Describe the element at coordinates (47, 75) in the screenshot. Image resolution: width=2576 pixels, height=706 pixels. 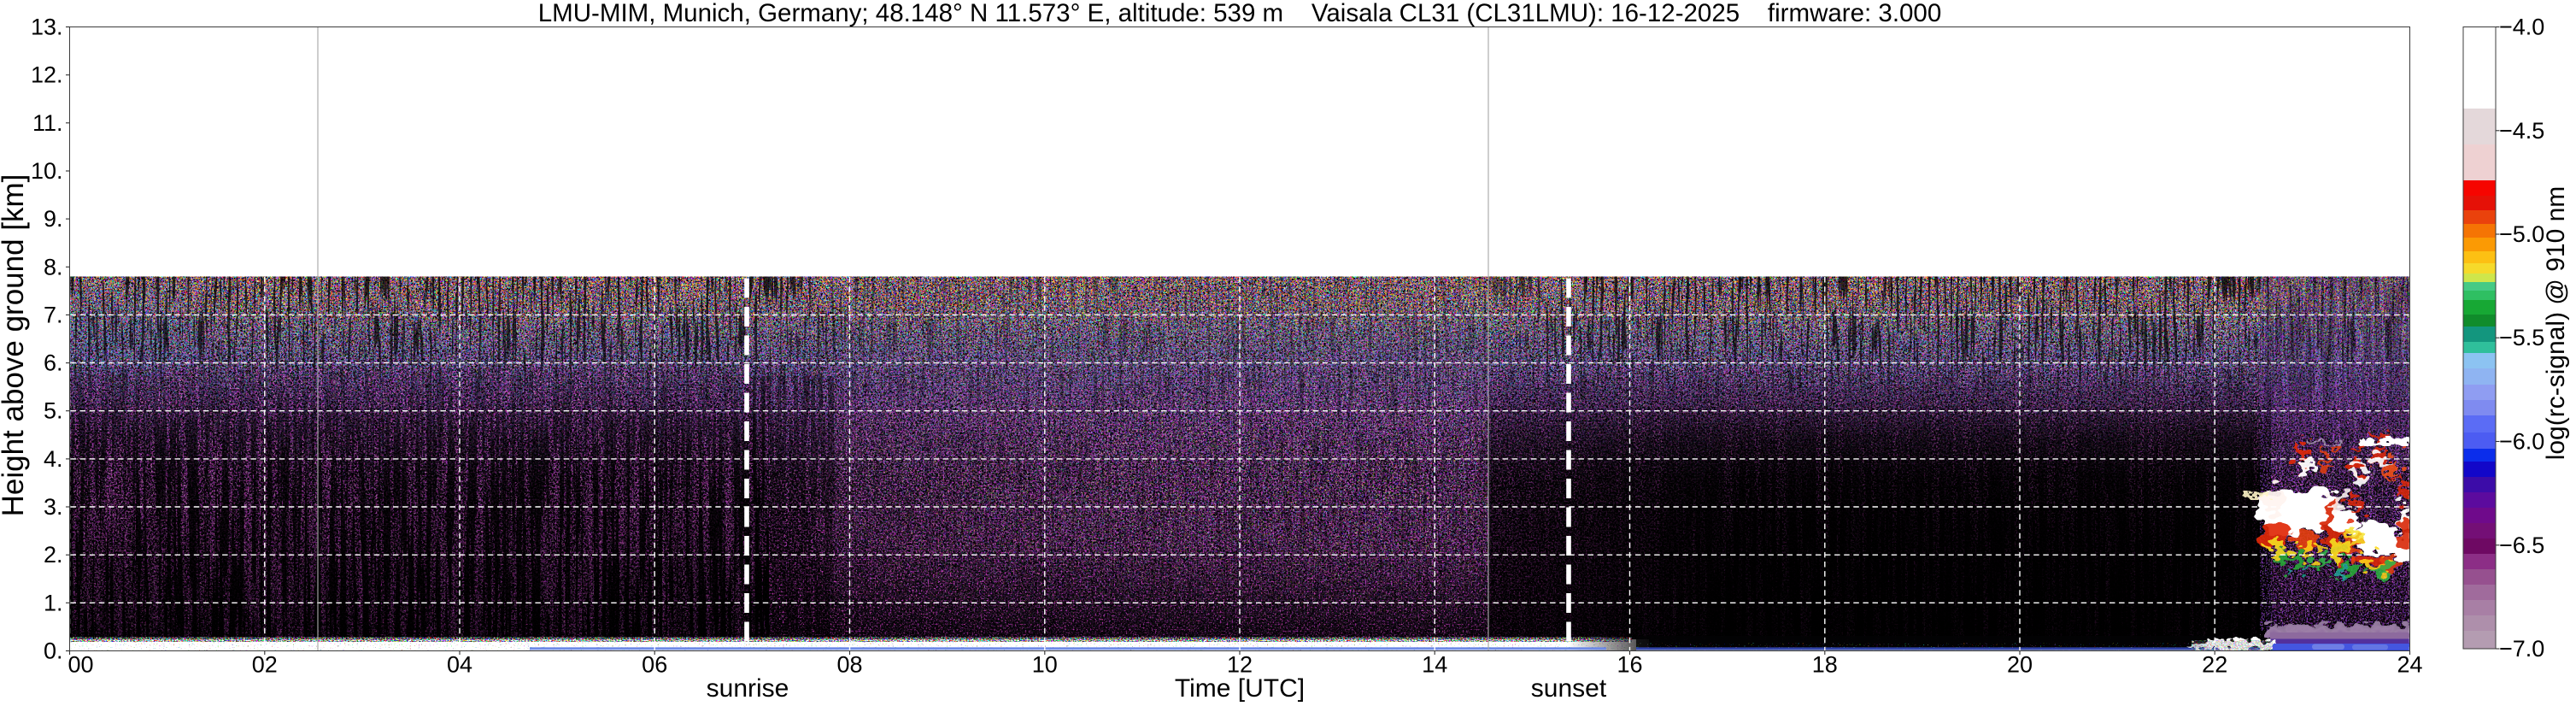
I see `svg-text: 12.` at that location.